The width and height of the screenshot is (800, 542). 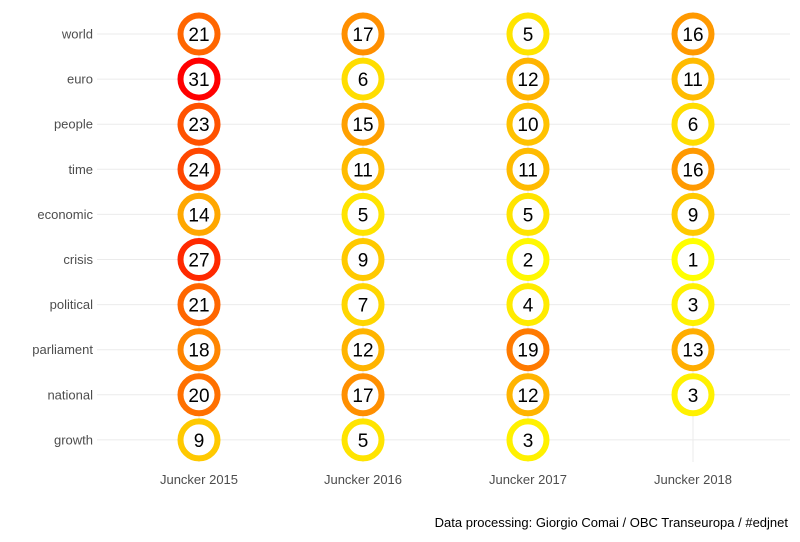 I want to click on data-label: 4, so click(x=528, y=306).